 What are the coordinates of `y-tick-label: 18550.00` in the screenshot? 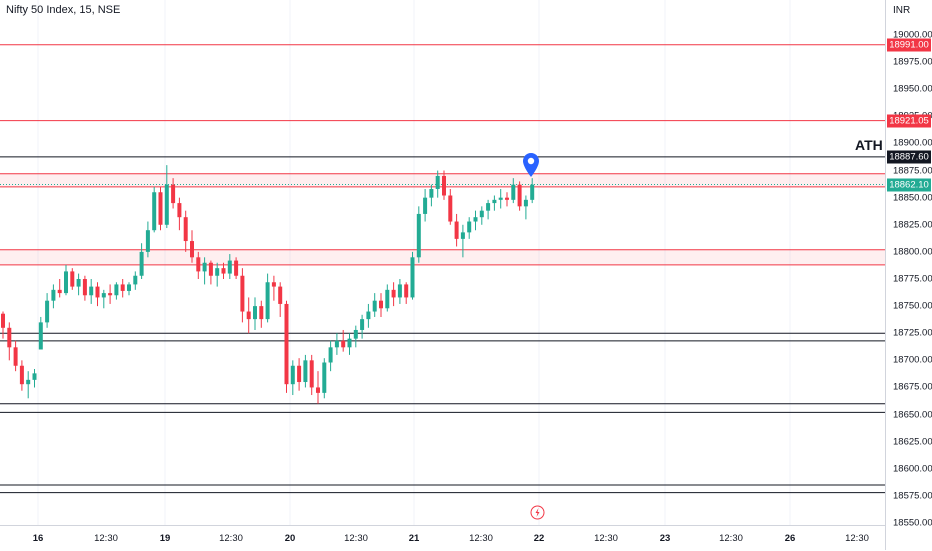 It's located at (912, 523).